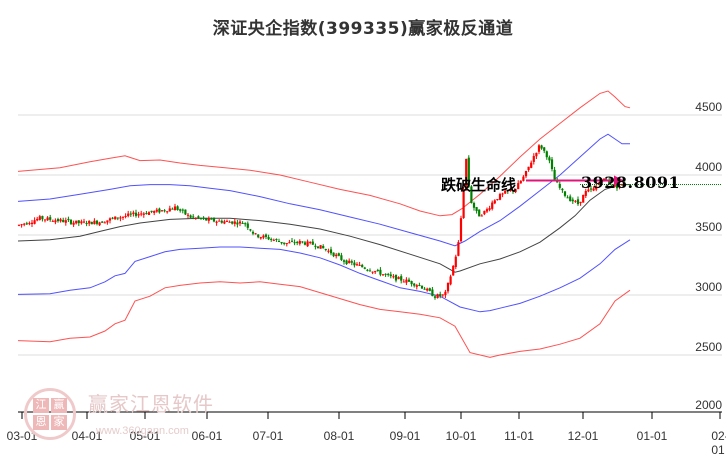 The image size is (726, 457). What do you see at coordinates (145, 436) in the screenshot?
I see `x-tick-label: 05-01` at bounding box center [145, 436].